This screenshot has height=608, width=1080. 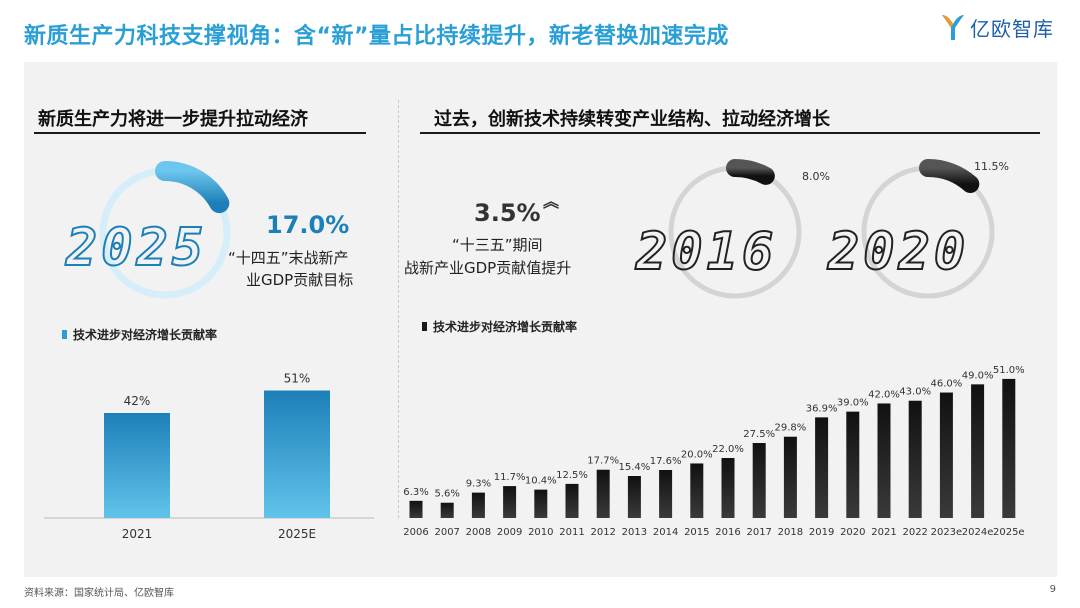 I want to click on right-x-tick-label: 2009, so click(x=509, y=532).